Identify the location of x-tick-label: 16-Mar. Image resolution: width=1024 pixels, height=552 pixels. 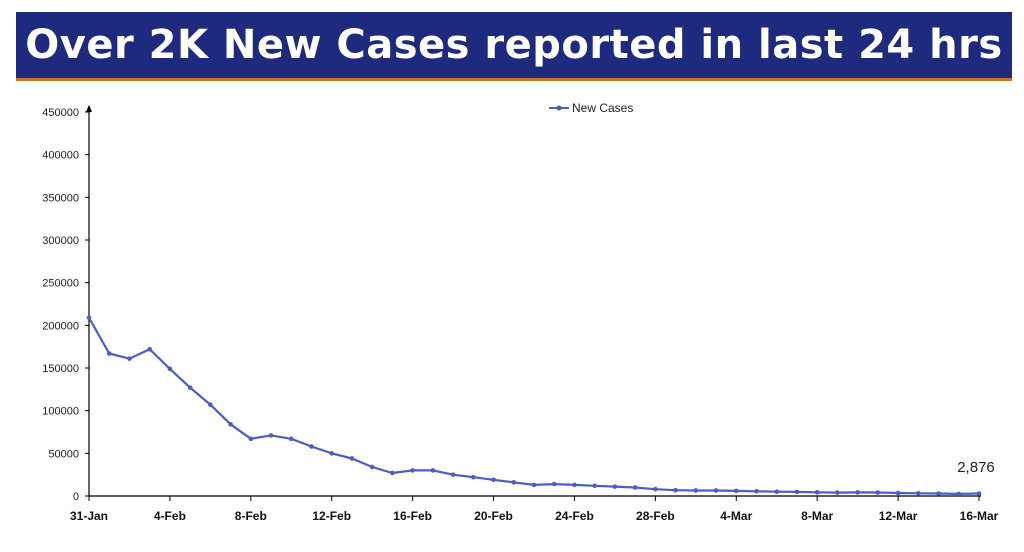
(979, 516).